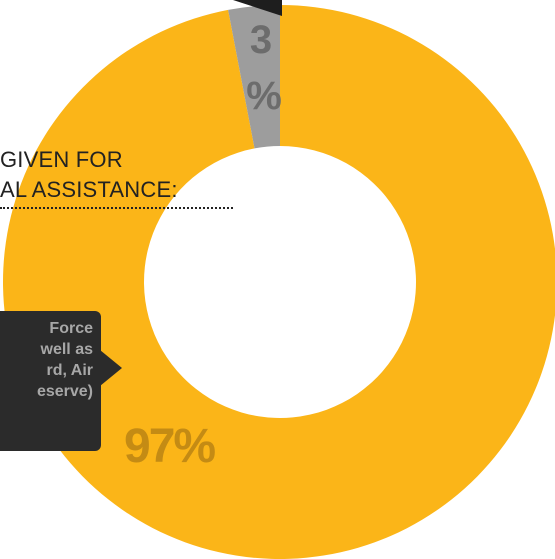 The image size is (555, 559). I want to click on callout-line-3: rd, Air, so click(69, 370).